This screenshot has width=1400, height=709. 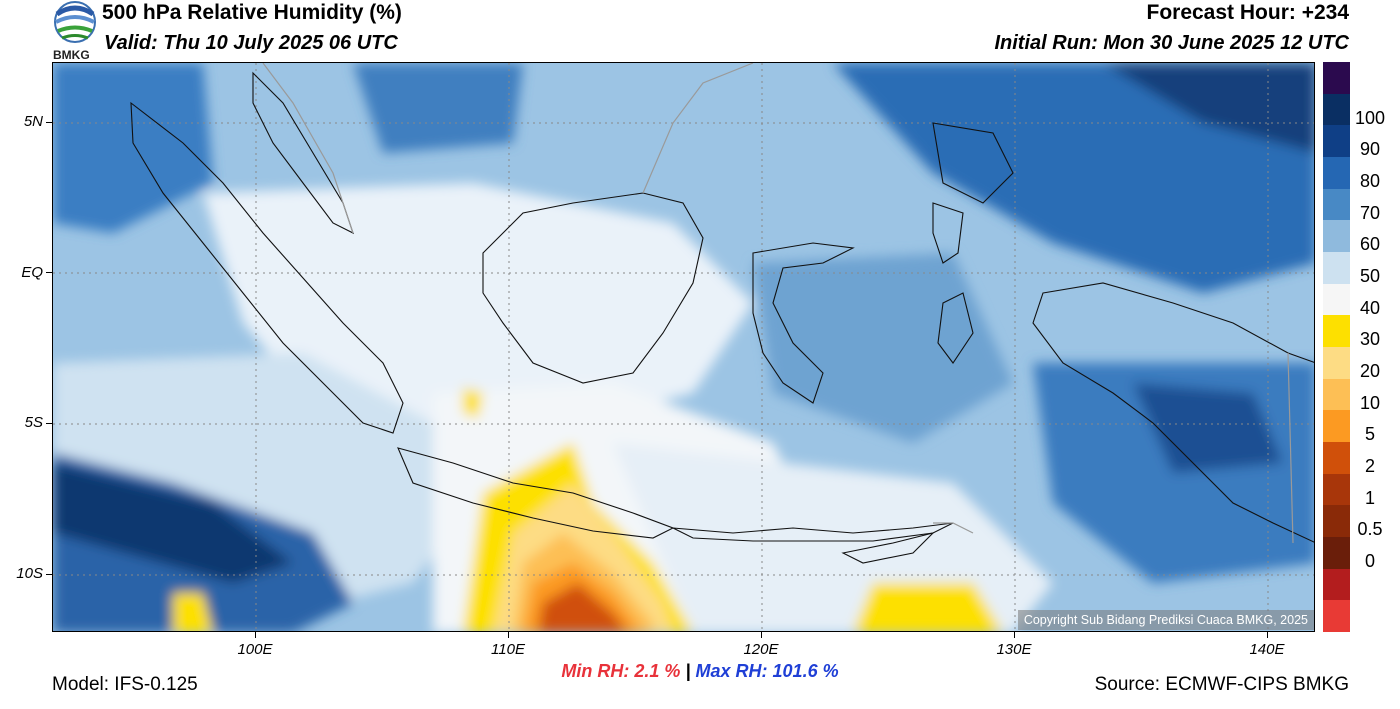 What do you see at coordinates (1014, 649) in the screenshot?
I see `lon-label-130e: 130E` at bounding box center [1014, 649].